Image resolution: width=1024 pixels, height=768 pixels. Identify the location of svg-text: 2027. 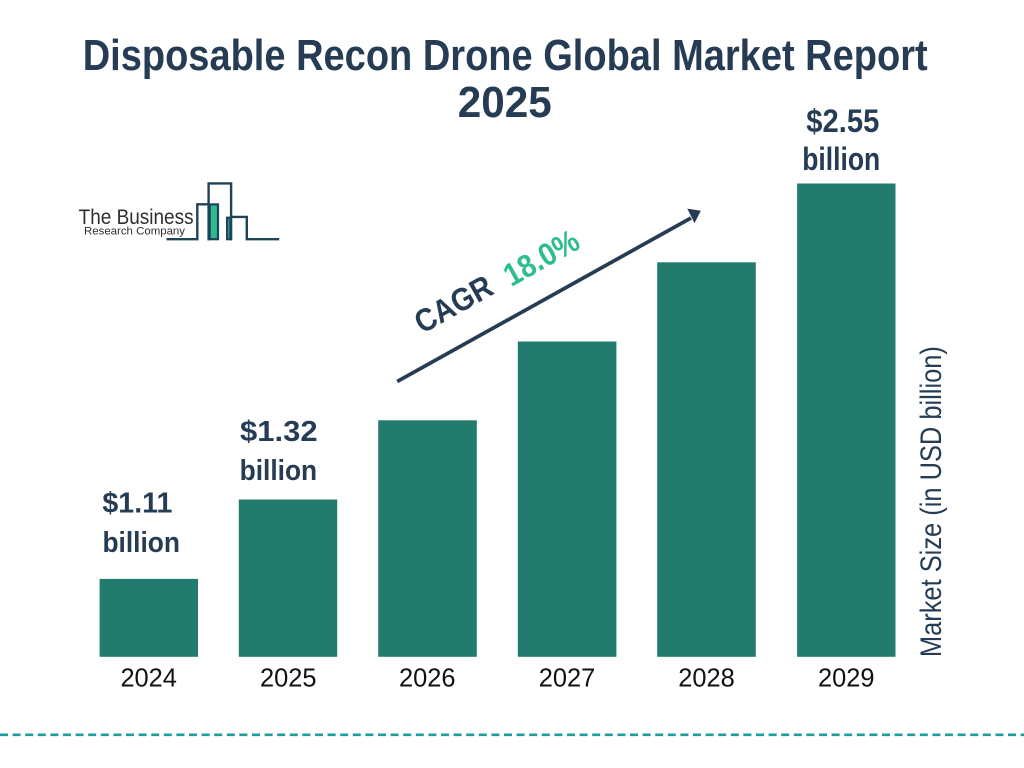
(567, 678).